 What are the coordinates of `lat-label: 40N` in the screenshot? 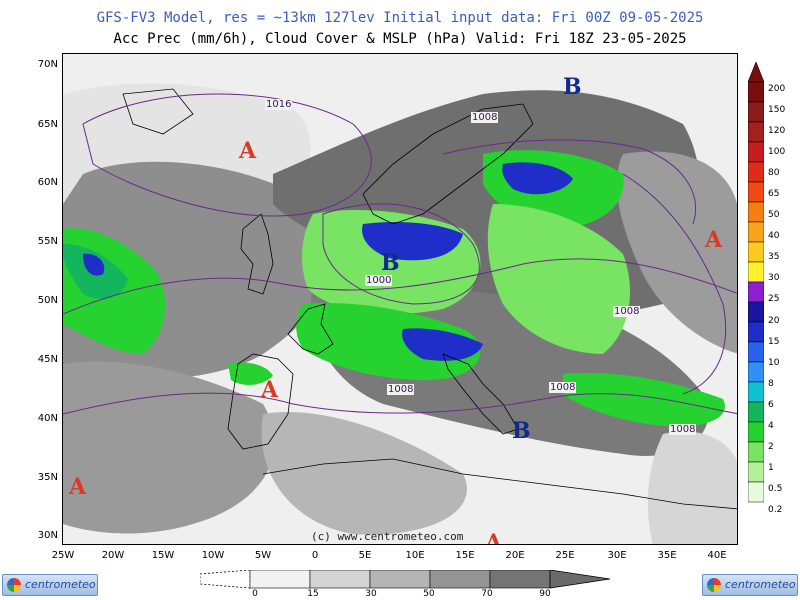 It's located at (47, 418).